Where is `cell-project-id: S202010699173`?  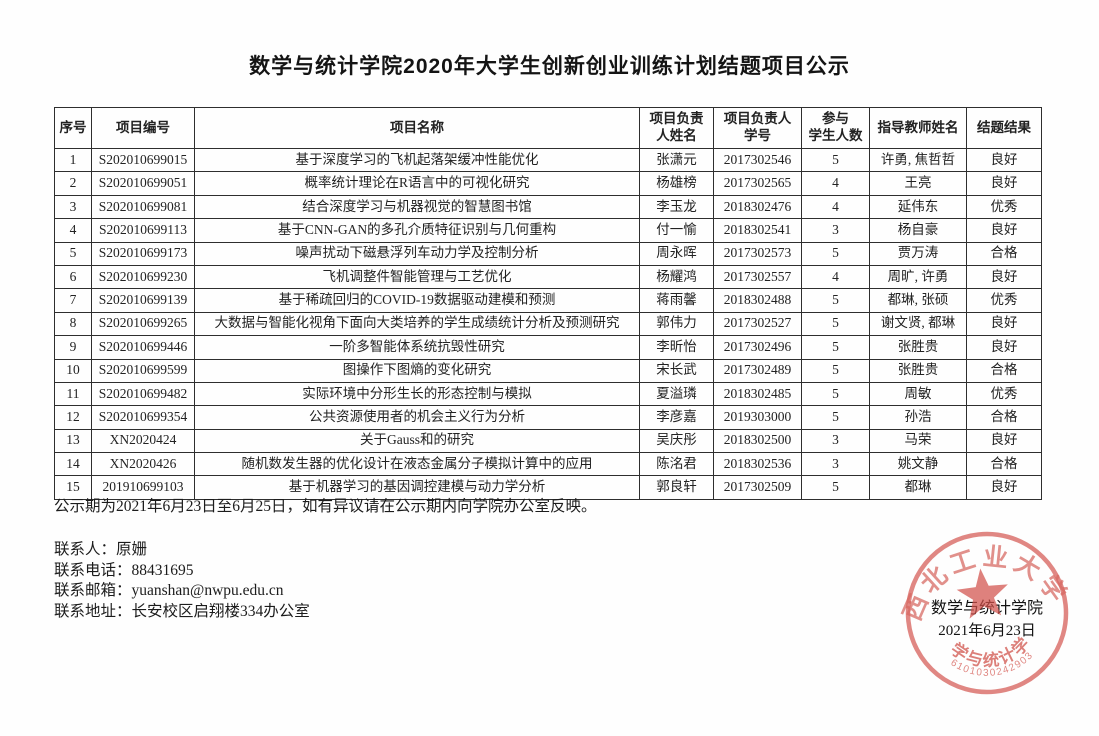 cell-project-id: S202010699173 is located at coordinates (143, 253).